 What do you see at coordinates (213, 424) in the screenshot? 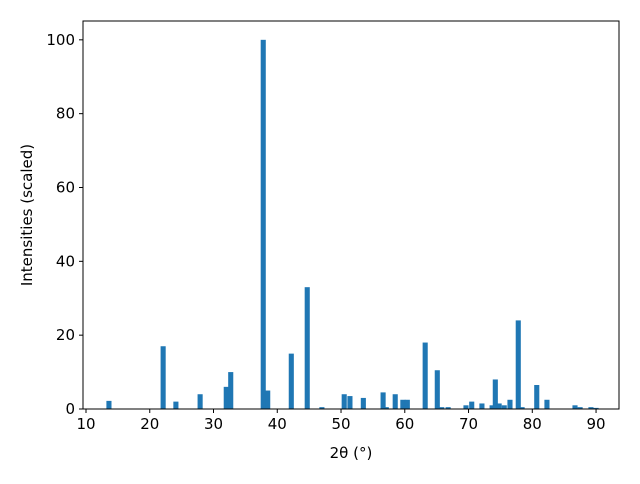
I see `x-tick-label: 30` at bounding box center [213, 424].